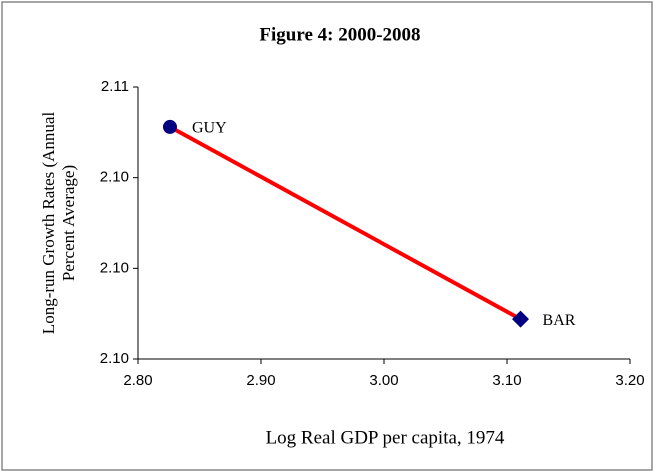 Image resolution: width=654 pixels, height=472 pixels. What do you see at coordinates (68, 223) in the screenshot?
I see `y-axis-label-line: Percent Average)` at bounding box center [68, 223].